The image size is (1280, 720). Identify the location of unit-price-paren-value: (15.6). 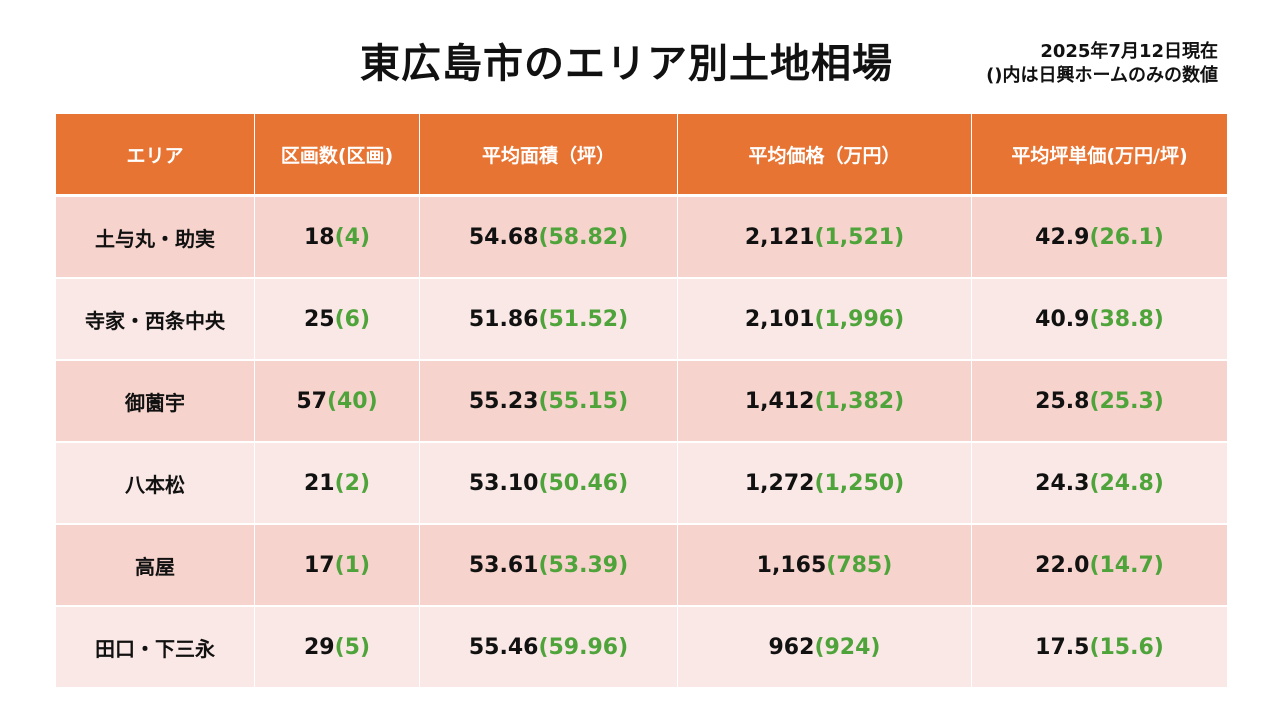
(1126, 647).